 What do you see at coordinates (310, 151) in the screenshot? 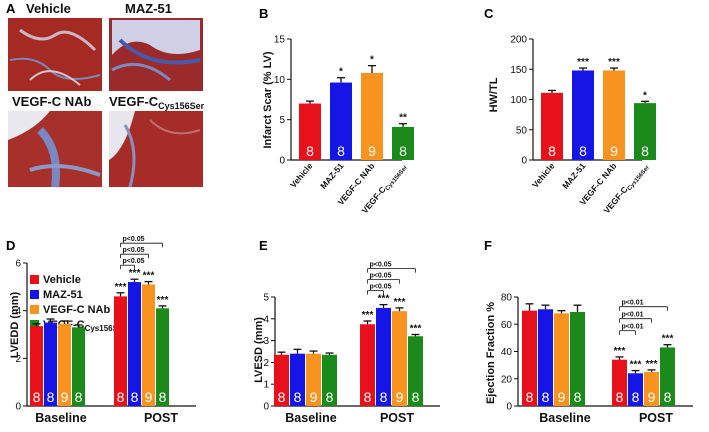
I see `panel-b-n-label-0: 8` at bounding box center [310, 151].